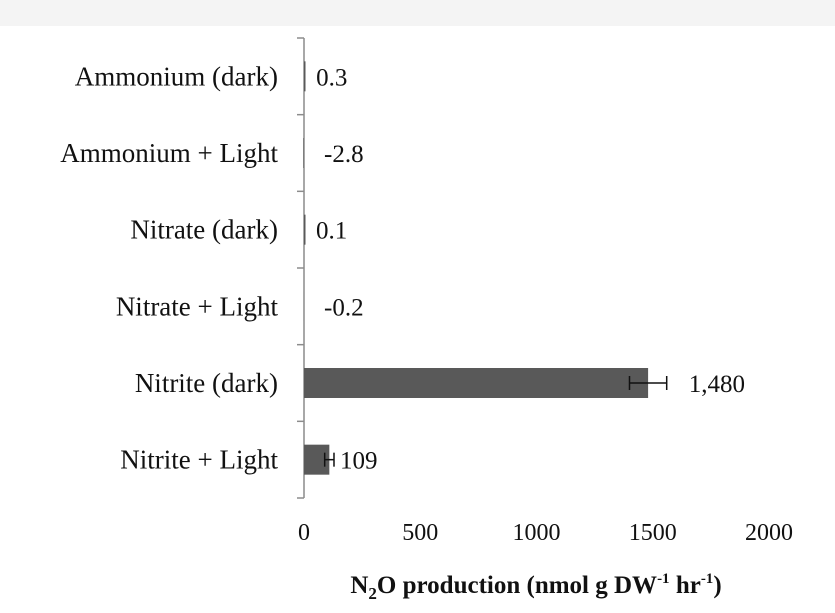  Describe the element at coordinates (653, 533) in the screenshot. I see `x-tick-label: 1500` at that location.